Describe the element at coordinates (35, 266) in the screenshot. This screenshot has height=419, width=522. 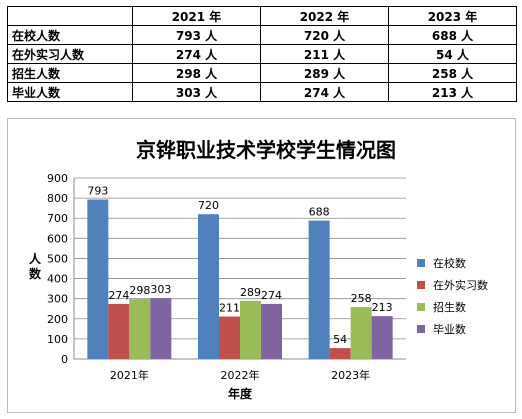
I see `y-axis-label: 人数` at that location.